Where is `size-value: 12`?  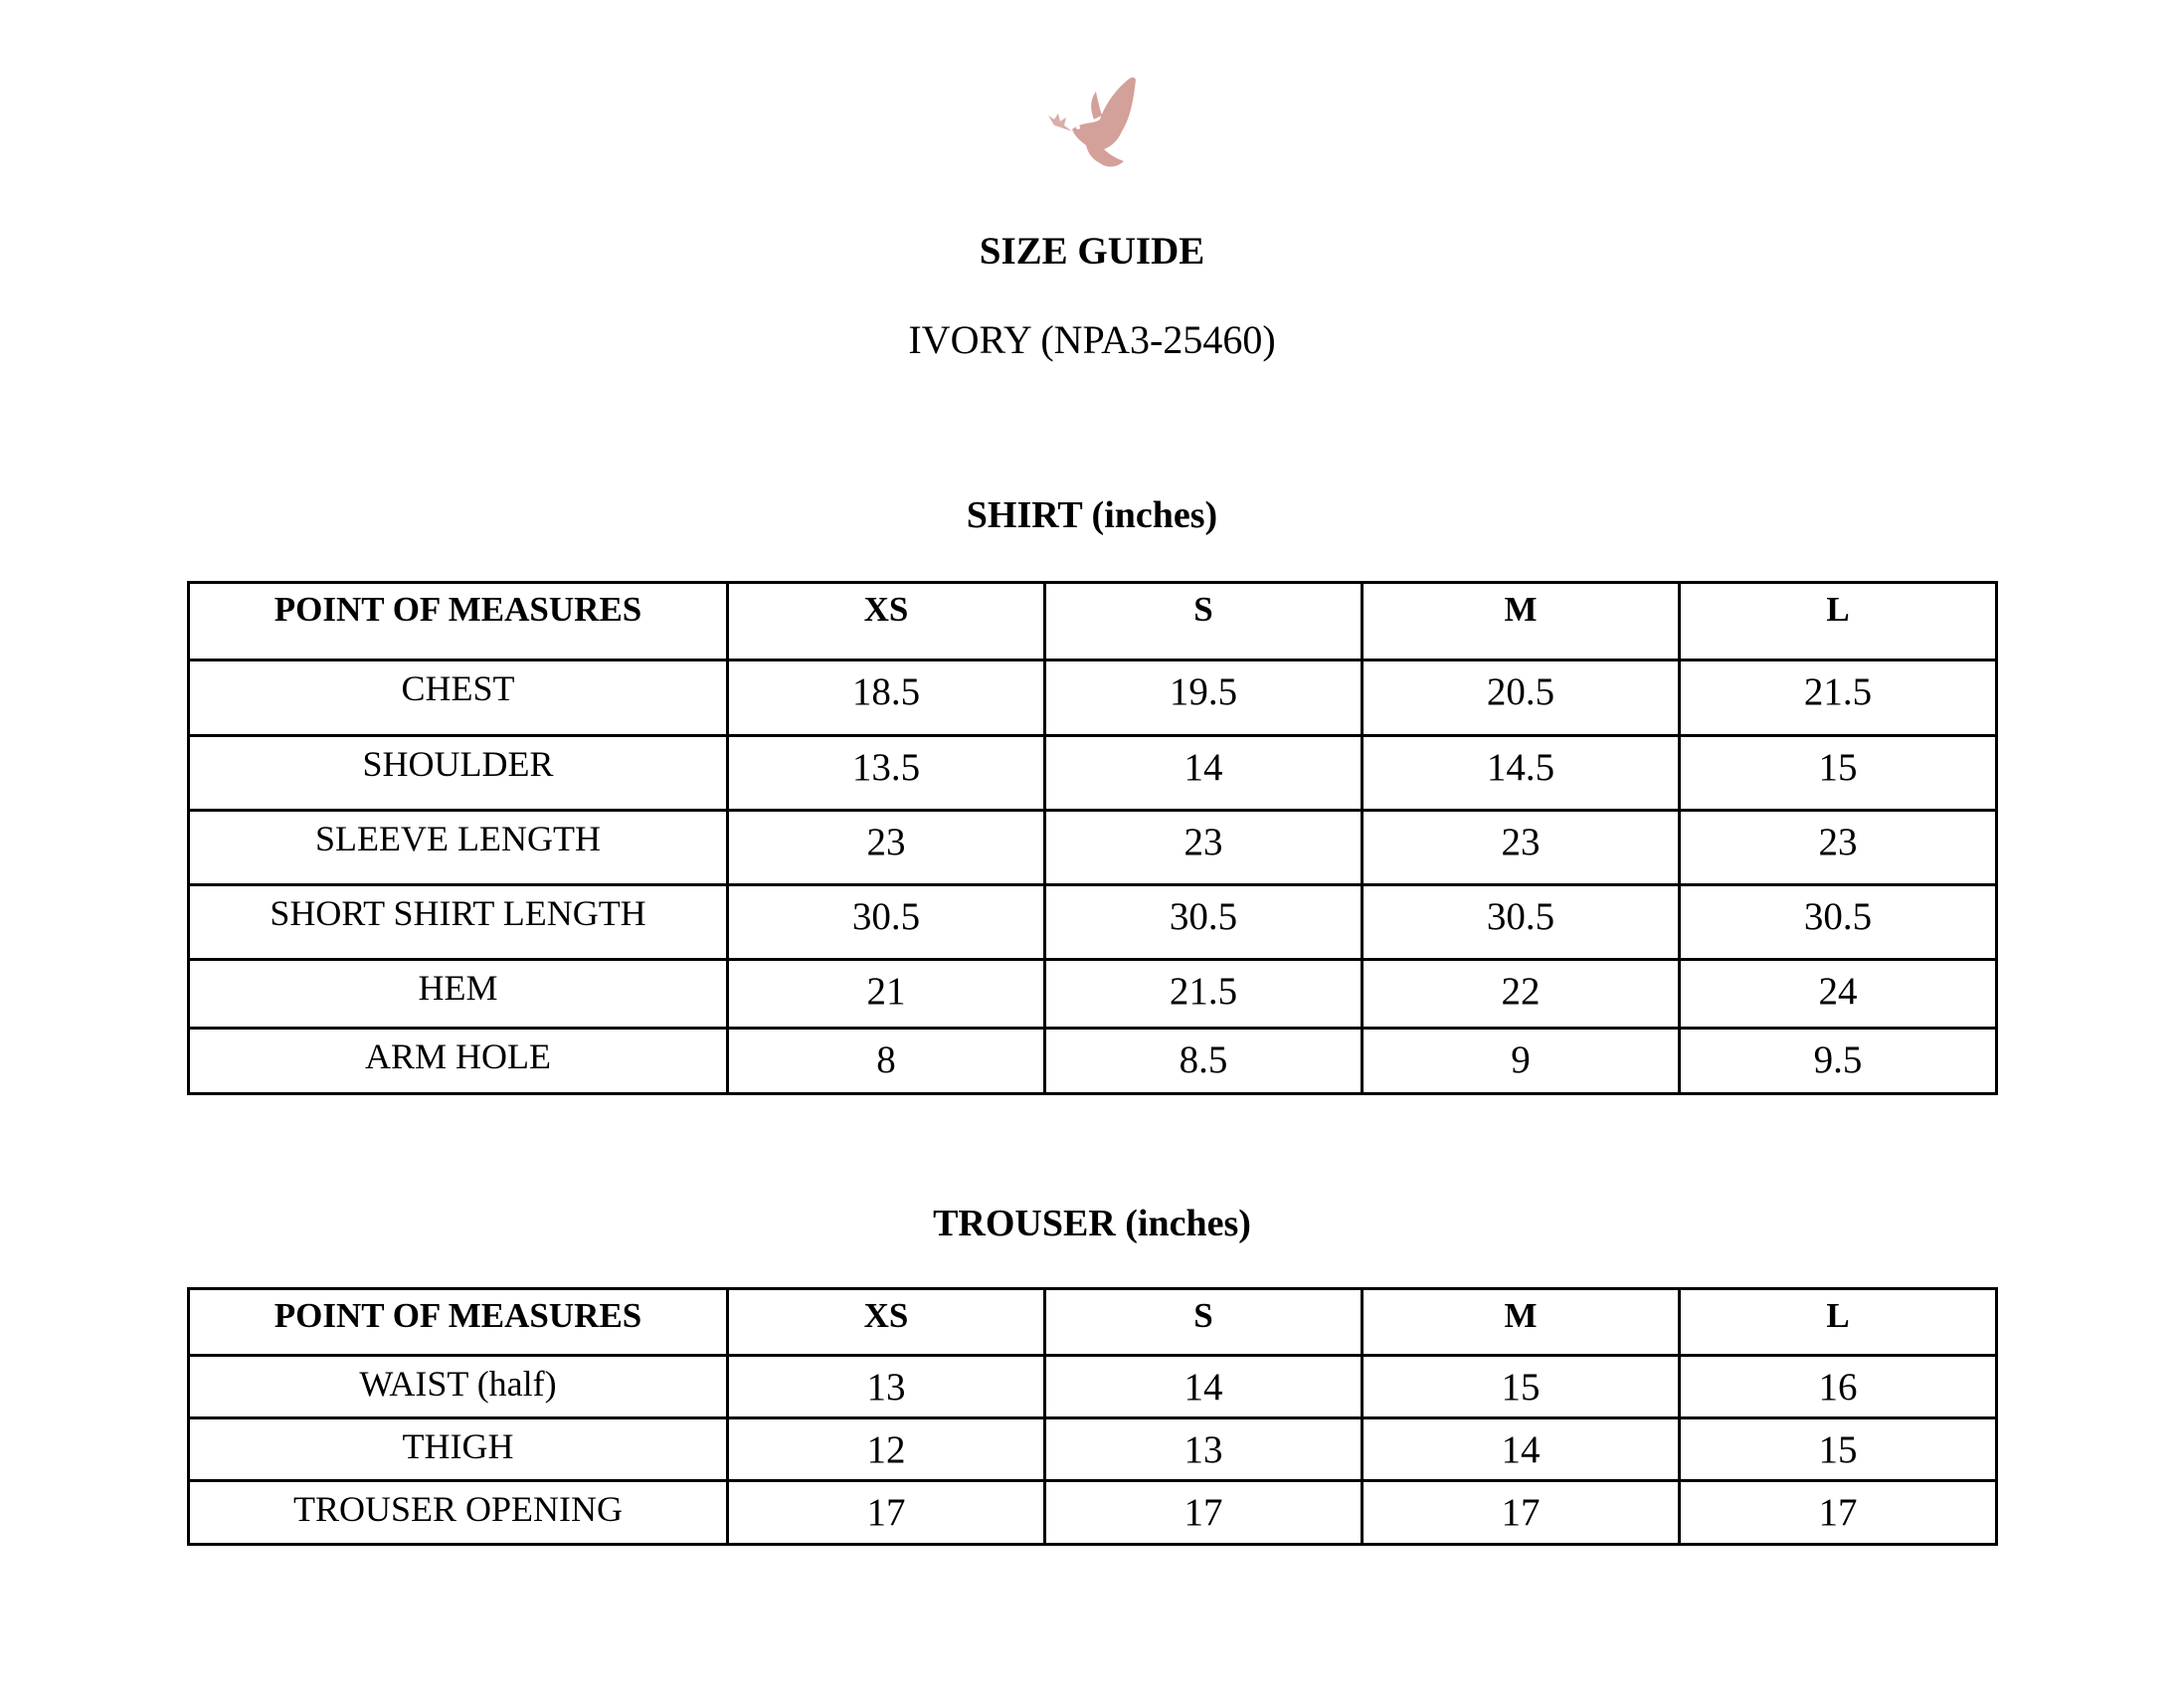
size-value: 12 is located at coordinates (886, 1449).